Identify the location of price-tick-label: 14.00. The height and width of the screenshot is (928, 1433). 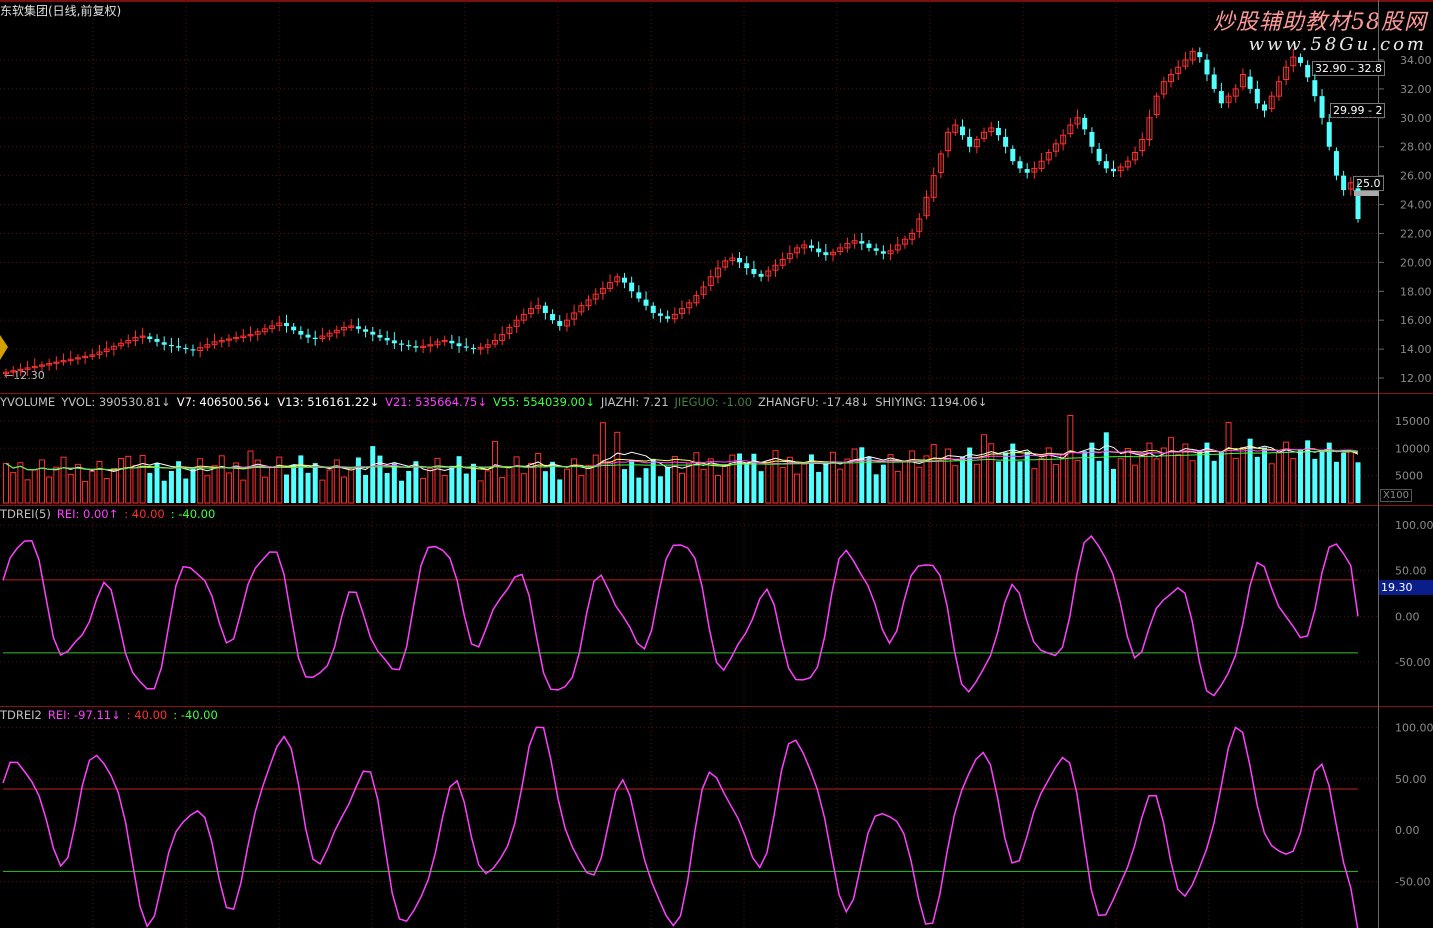
(1416, 349).